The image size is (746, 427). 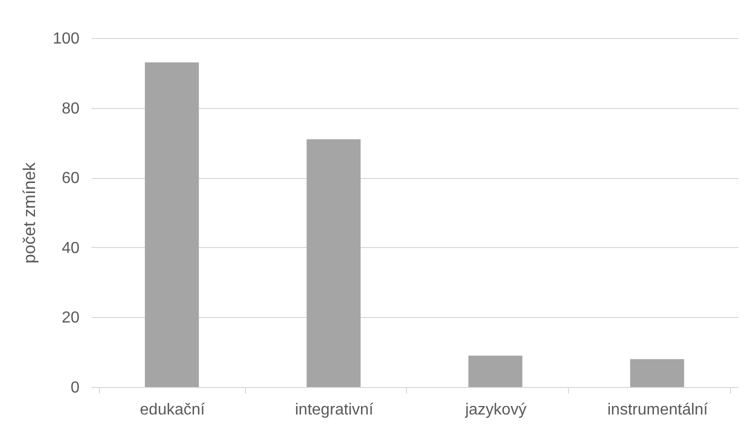 I want to click on y-tick-label: 80, so click(x=71, y=109).